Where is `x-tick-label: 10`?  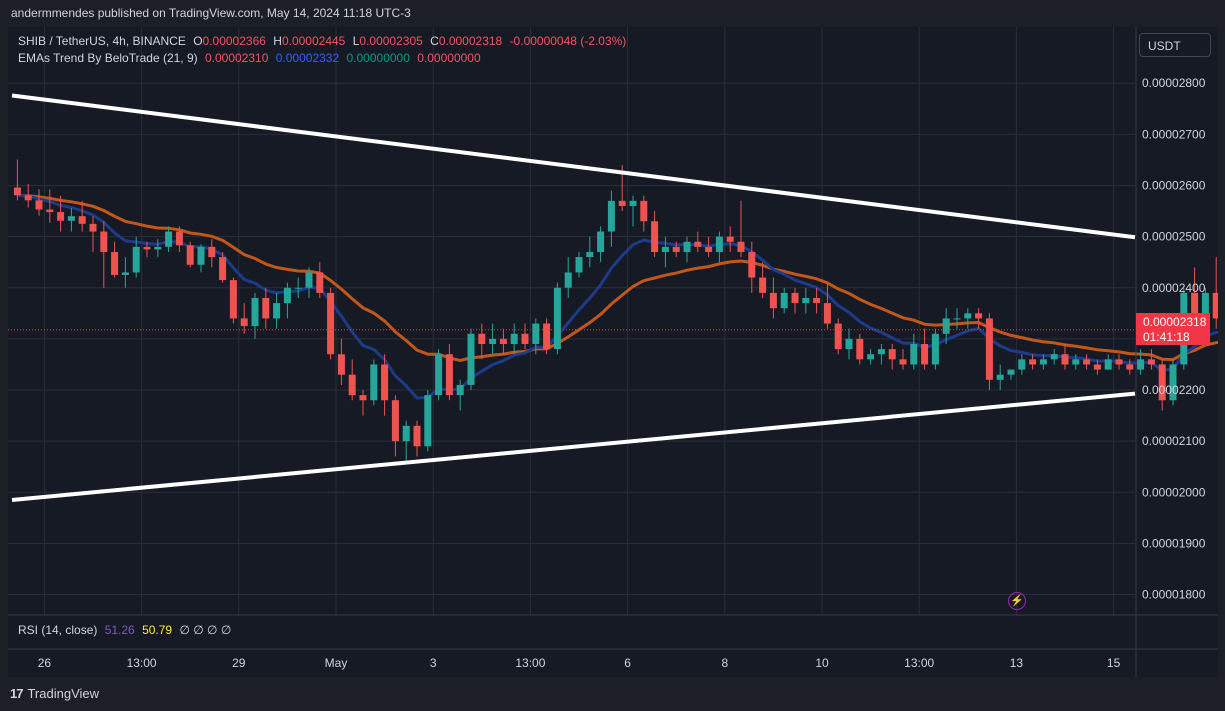 x-tick-label: 10 is located at coordinates (822, 663).